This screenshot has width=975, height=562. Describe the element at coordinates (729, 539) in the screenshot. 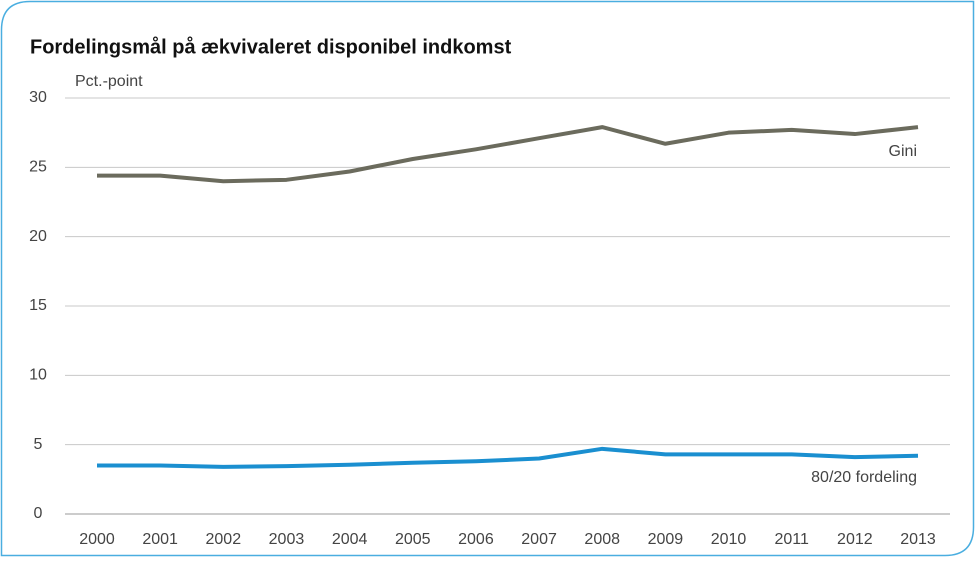

I see `x-tick-label: 2010` at that location.